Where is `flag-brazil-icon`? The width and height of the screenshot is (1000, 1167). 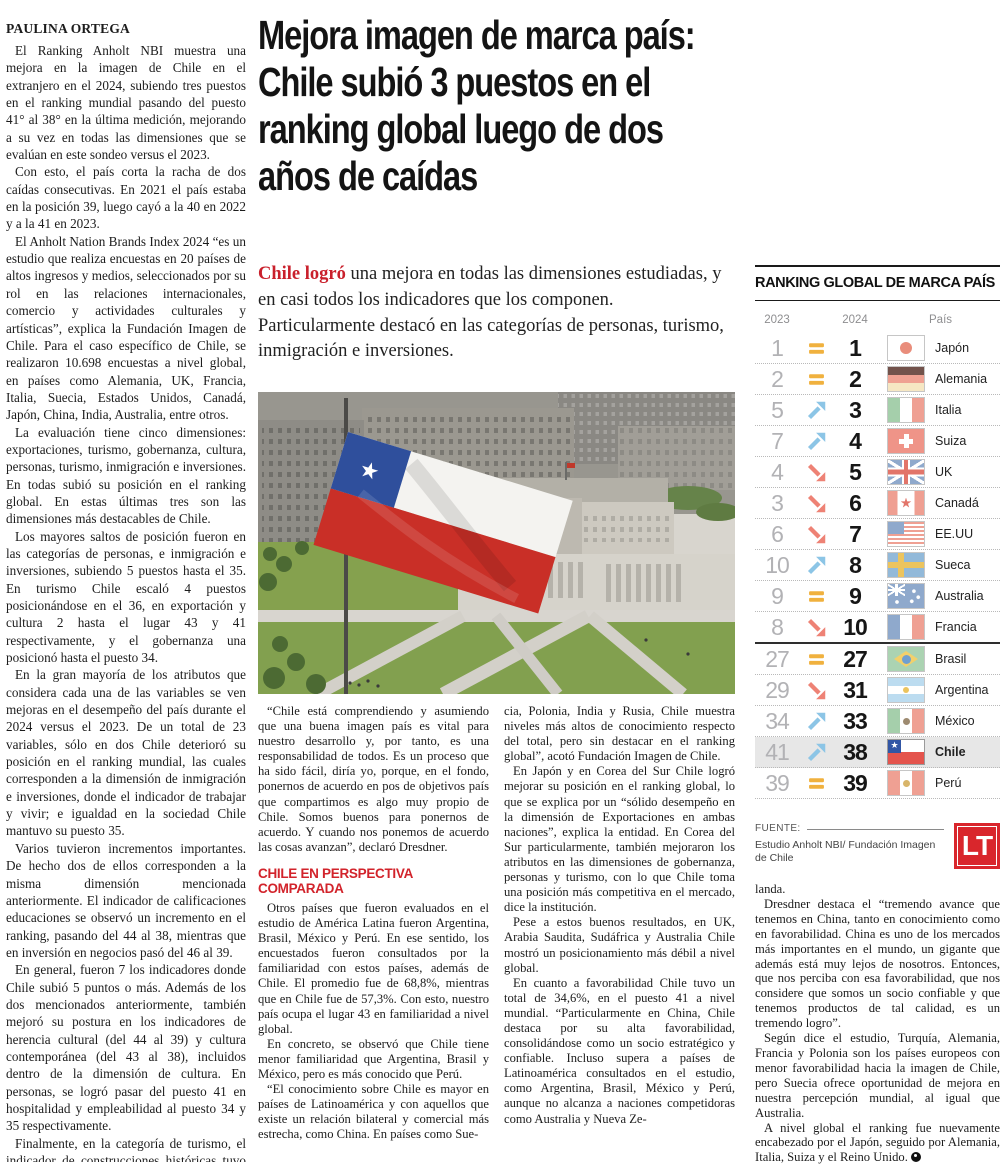 flag-brazil-icon is located at coordinates (906, 659).